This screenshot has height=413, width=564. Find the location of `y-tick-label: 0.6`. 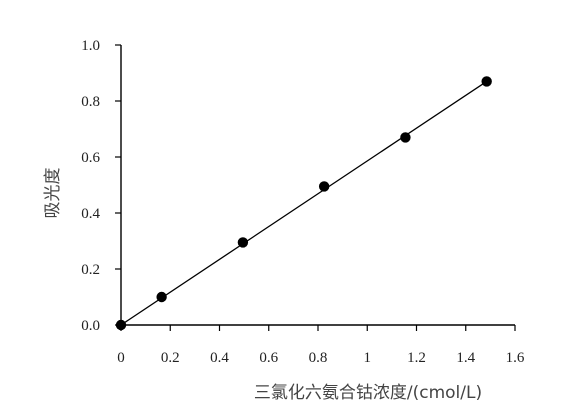

y-tick-label: 0.6 is located at coordinates (90, 158).